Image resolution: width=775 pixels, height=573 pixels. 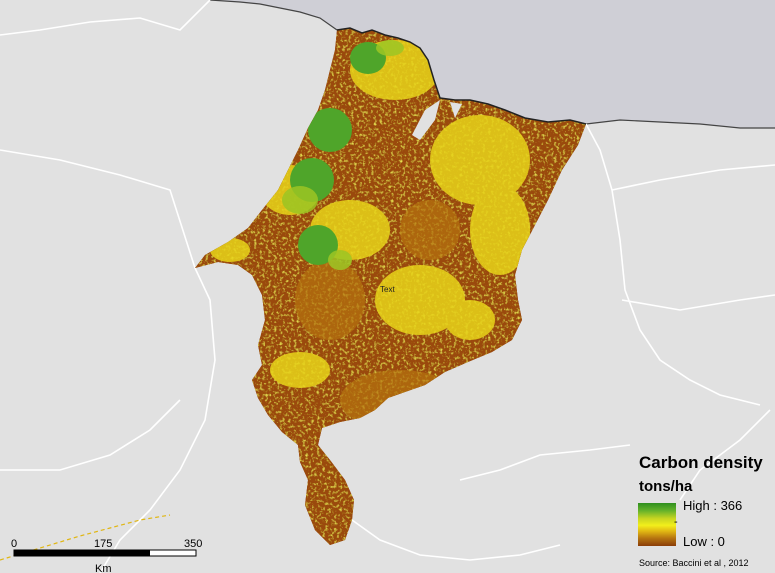 What do you see at coordinates (103, 544) in the screenshot?
I see `scale-tick-175: 175` at bounding box center [103, 544].